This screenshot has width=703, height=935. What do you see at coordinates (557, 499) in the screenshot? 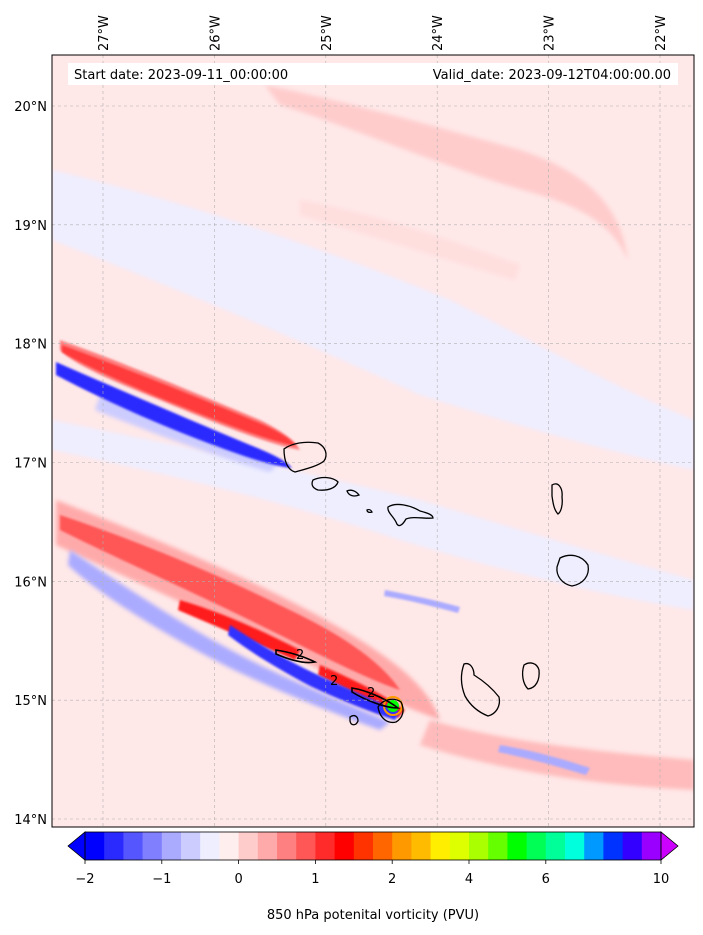
I see `island-sal` at bounding box center [557, 499].